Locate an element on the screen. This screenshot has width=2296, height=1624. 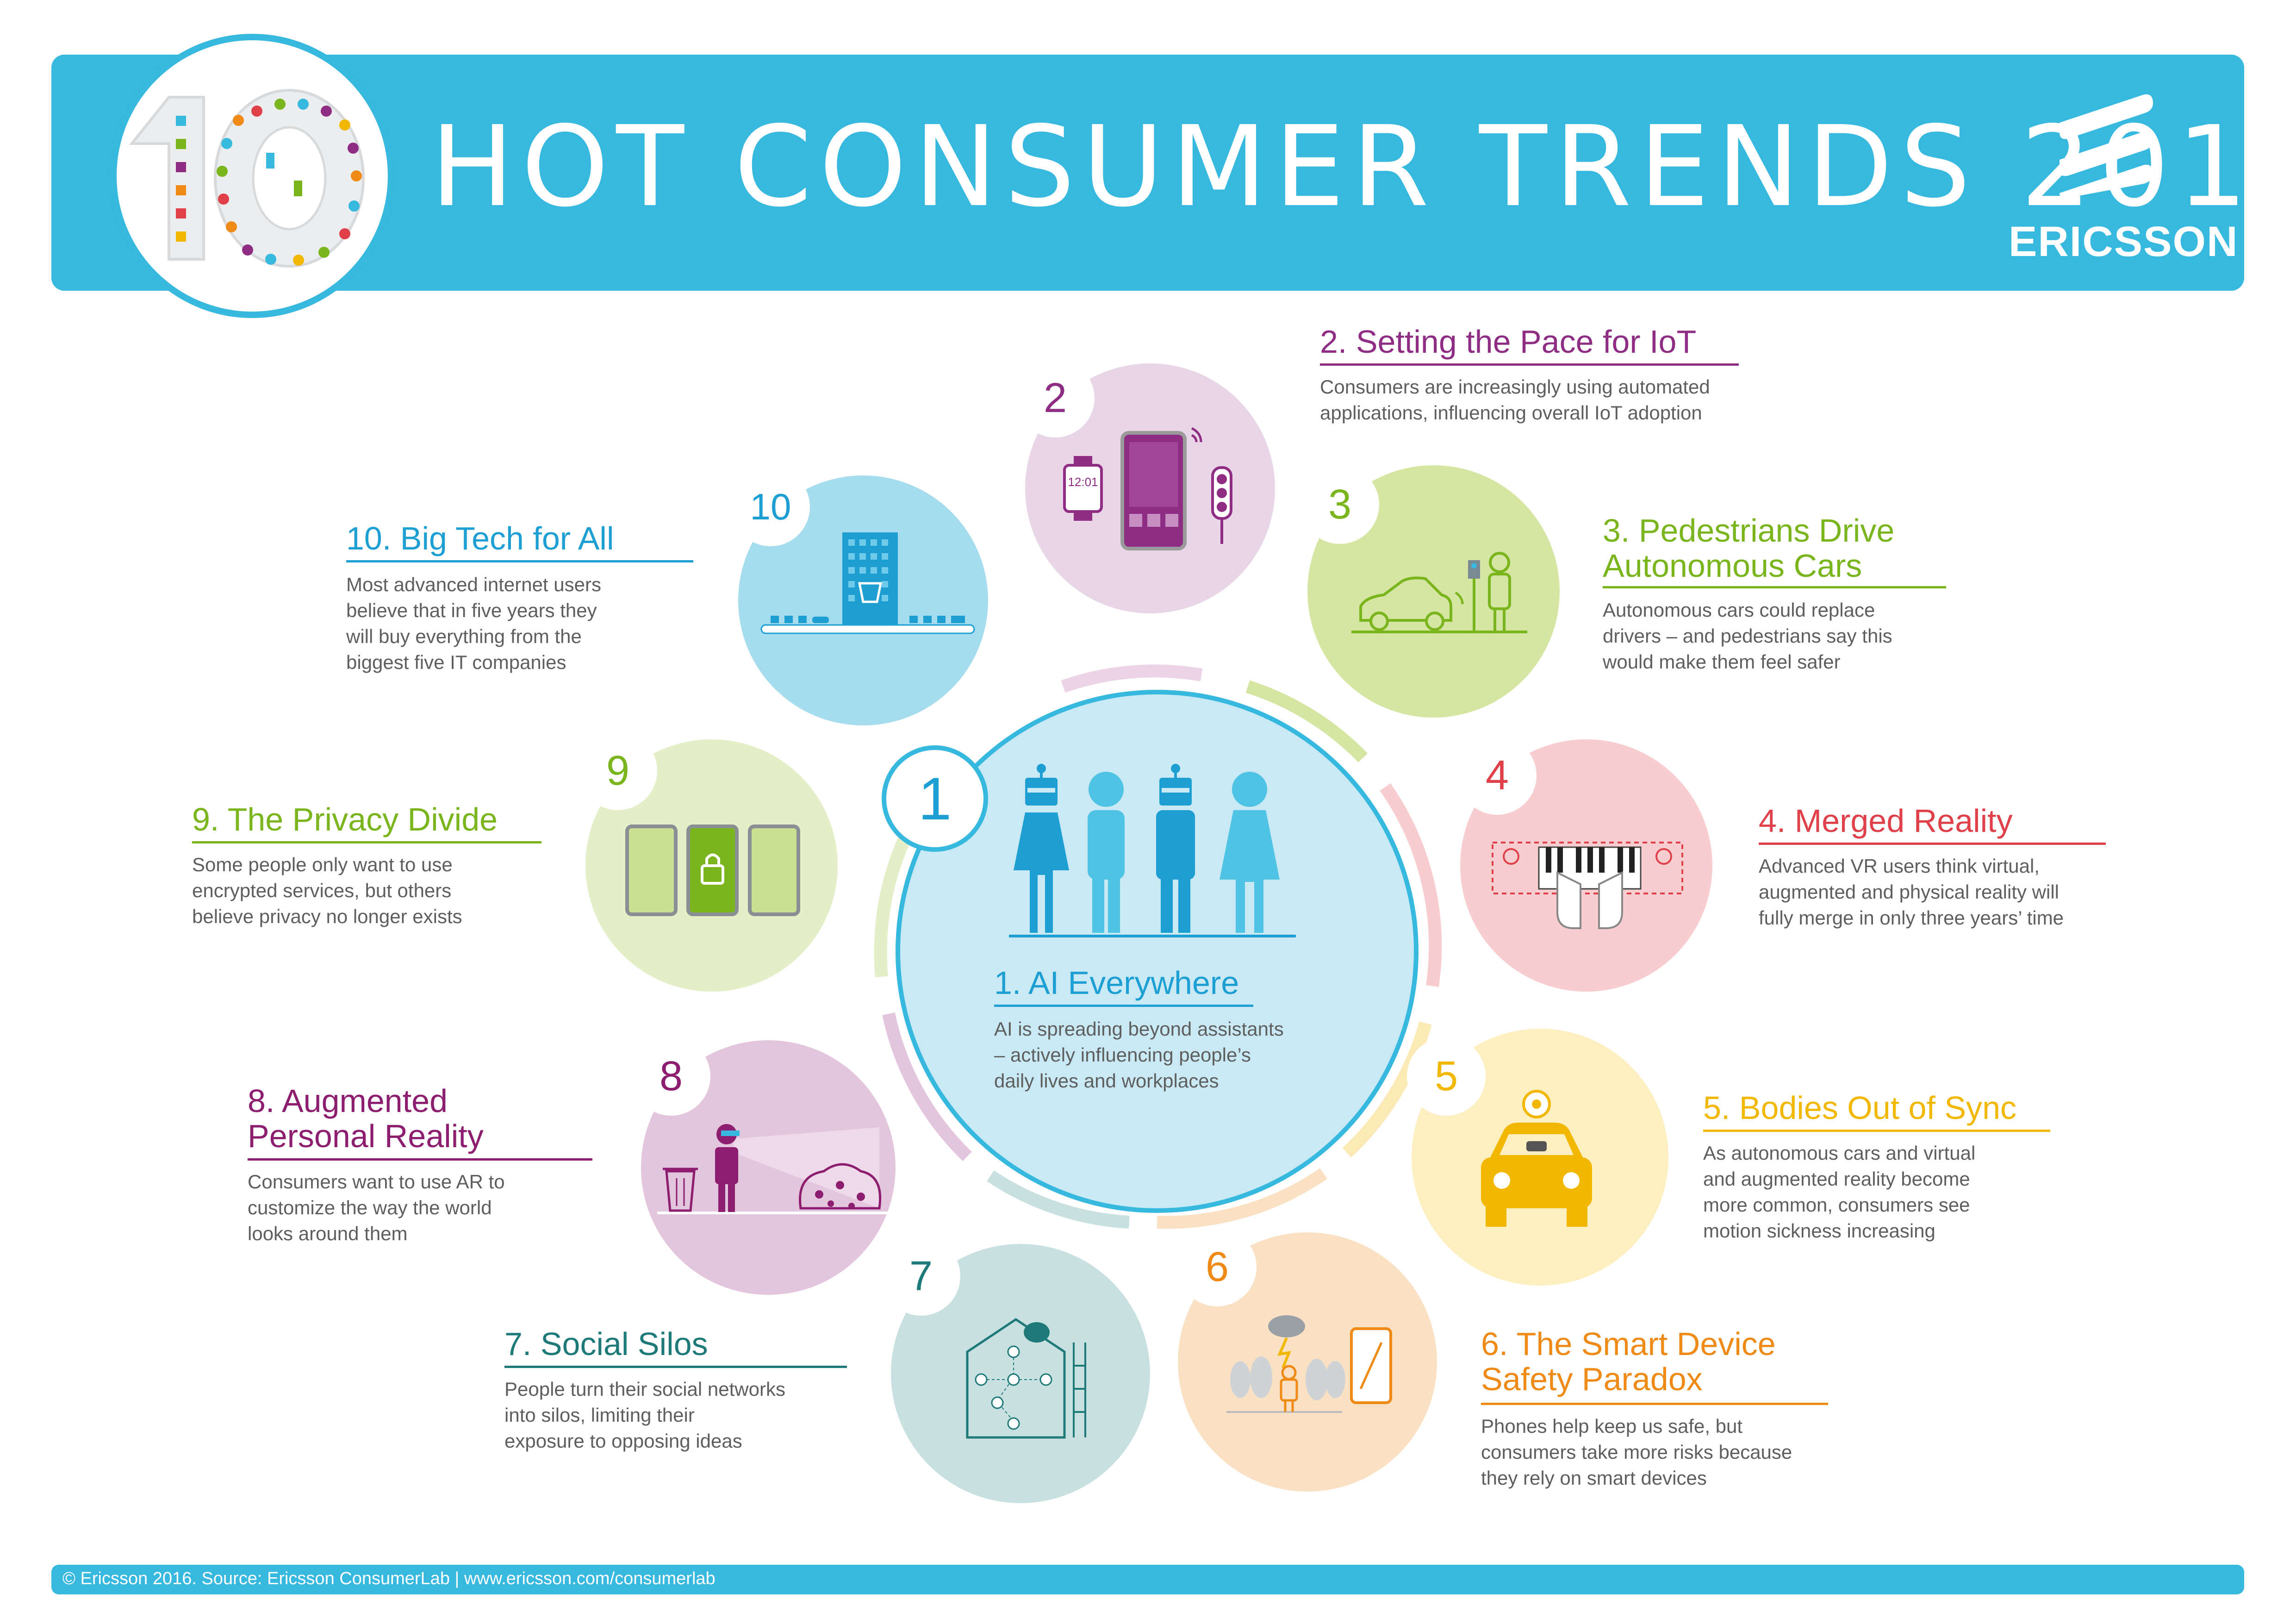
header-banner is located at coordinates (1147, 173).